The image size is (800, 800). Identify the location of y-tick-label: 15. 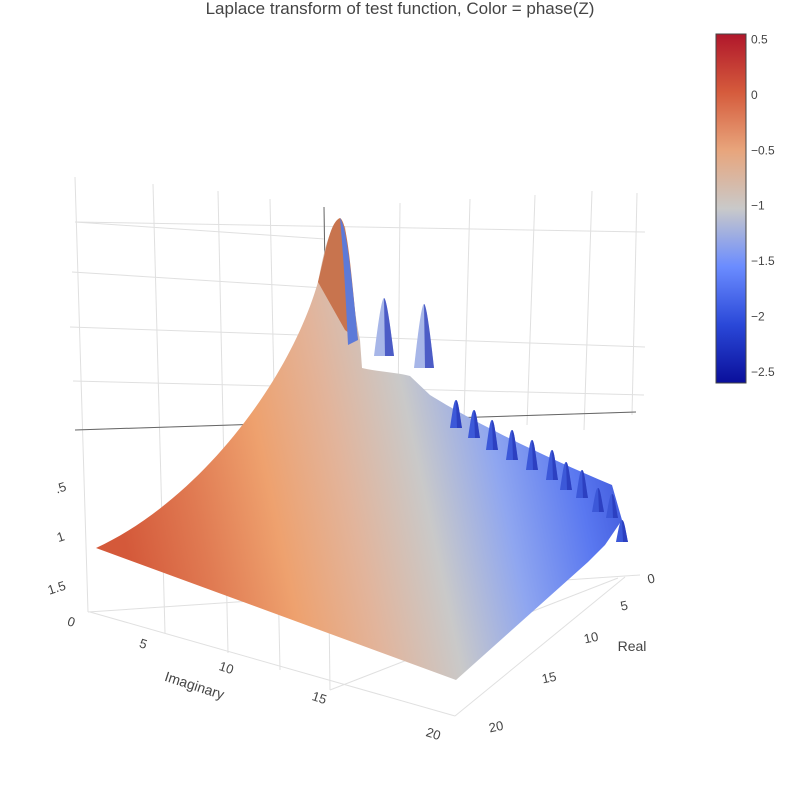
(548, 678).